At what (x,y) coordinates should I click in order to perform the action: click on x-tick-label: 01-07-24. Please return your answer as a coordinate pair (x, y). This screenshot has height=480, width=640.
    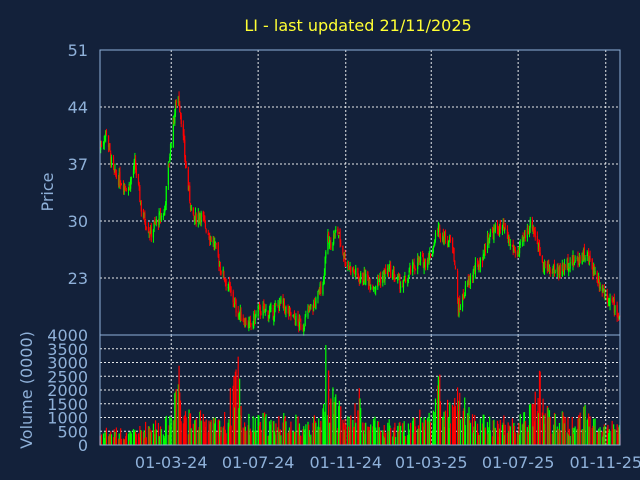
    Looking at the image, I should click on (258, 462).